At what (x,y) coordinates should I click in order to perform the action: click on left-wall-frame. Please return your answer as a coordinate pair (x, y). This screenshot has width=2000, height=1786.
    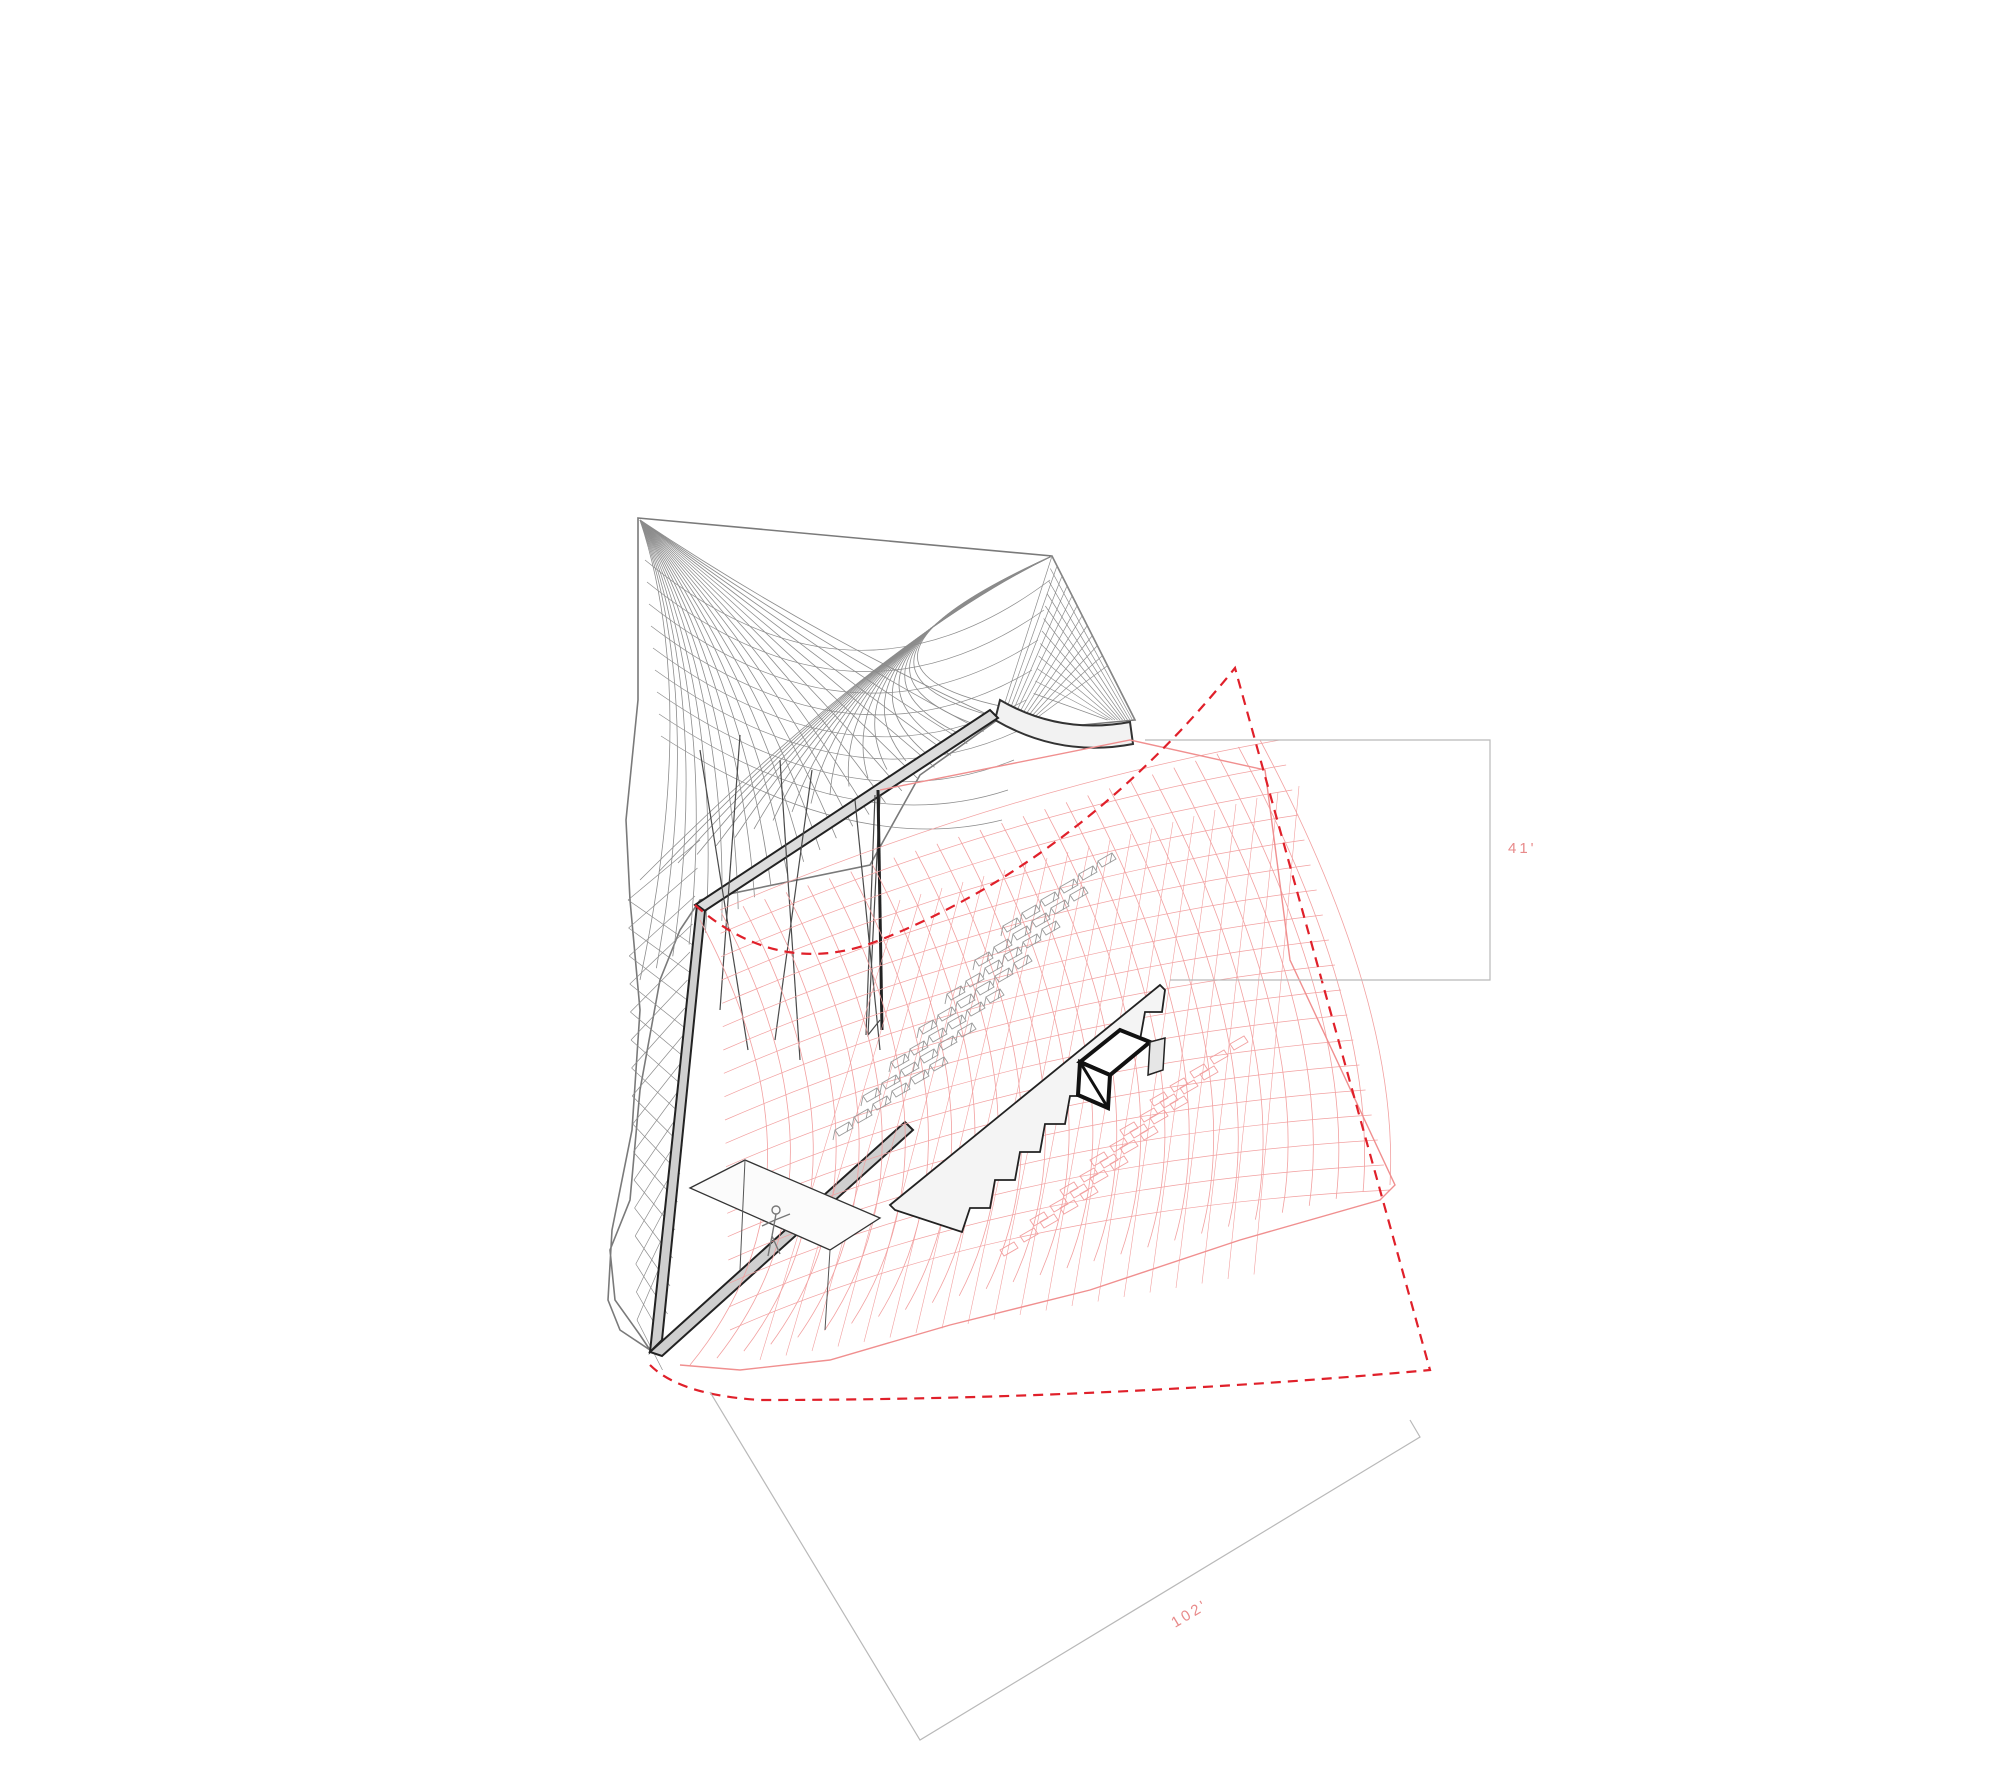
    Looking at the image, I should click on (677, 1128).